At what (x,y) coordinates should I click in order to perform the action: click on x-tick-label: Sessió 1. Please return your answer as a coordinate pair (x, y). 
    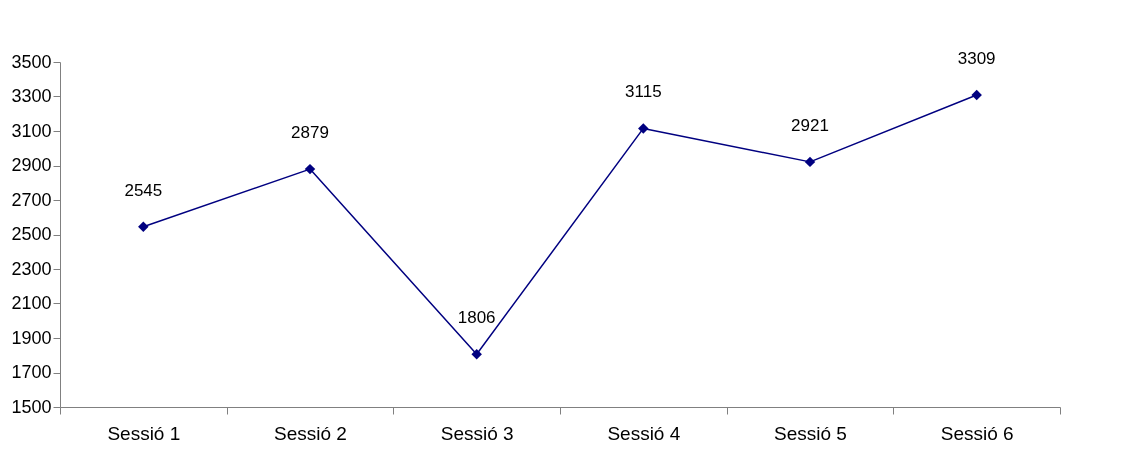
    Looking at the image, I should click on (144, 433).